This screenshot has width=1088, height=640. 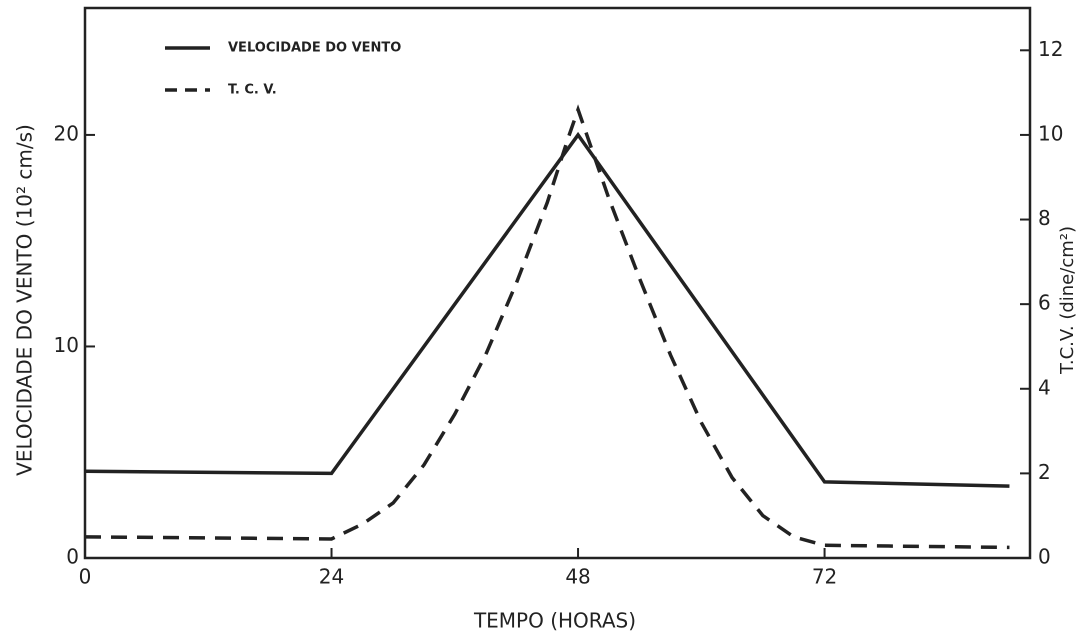 What do you see at coordinates (1044, 387) in the screenshot?
I see `y2-tick-label: 4` at bounding box center [1044, 387].